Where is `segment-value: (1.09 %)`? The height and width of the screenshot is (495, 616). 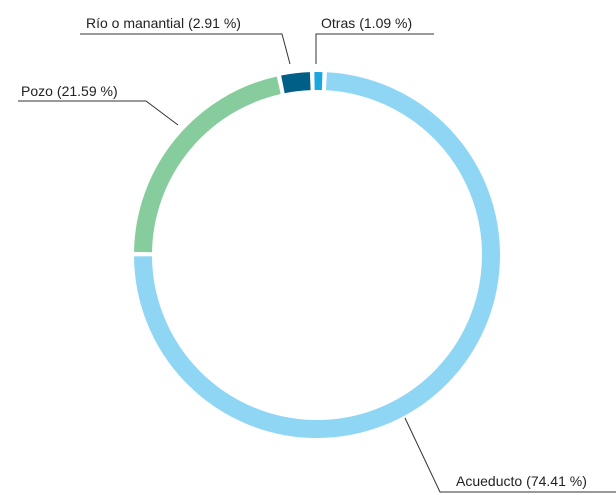 segment-value: (1.09 %) is located at coordinates (385, 23).